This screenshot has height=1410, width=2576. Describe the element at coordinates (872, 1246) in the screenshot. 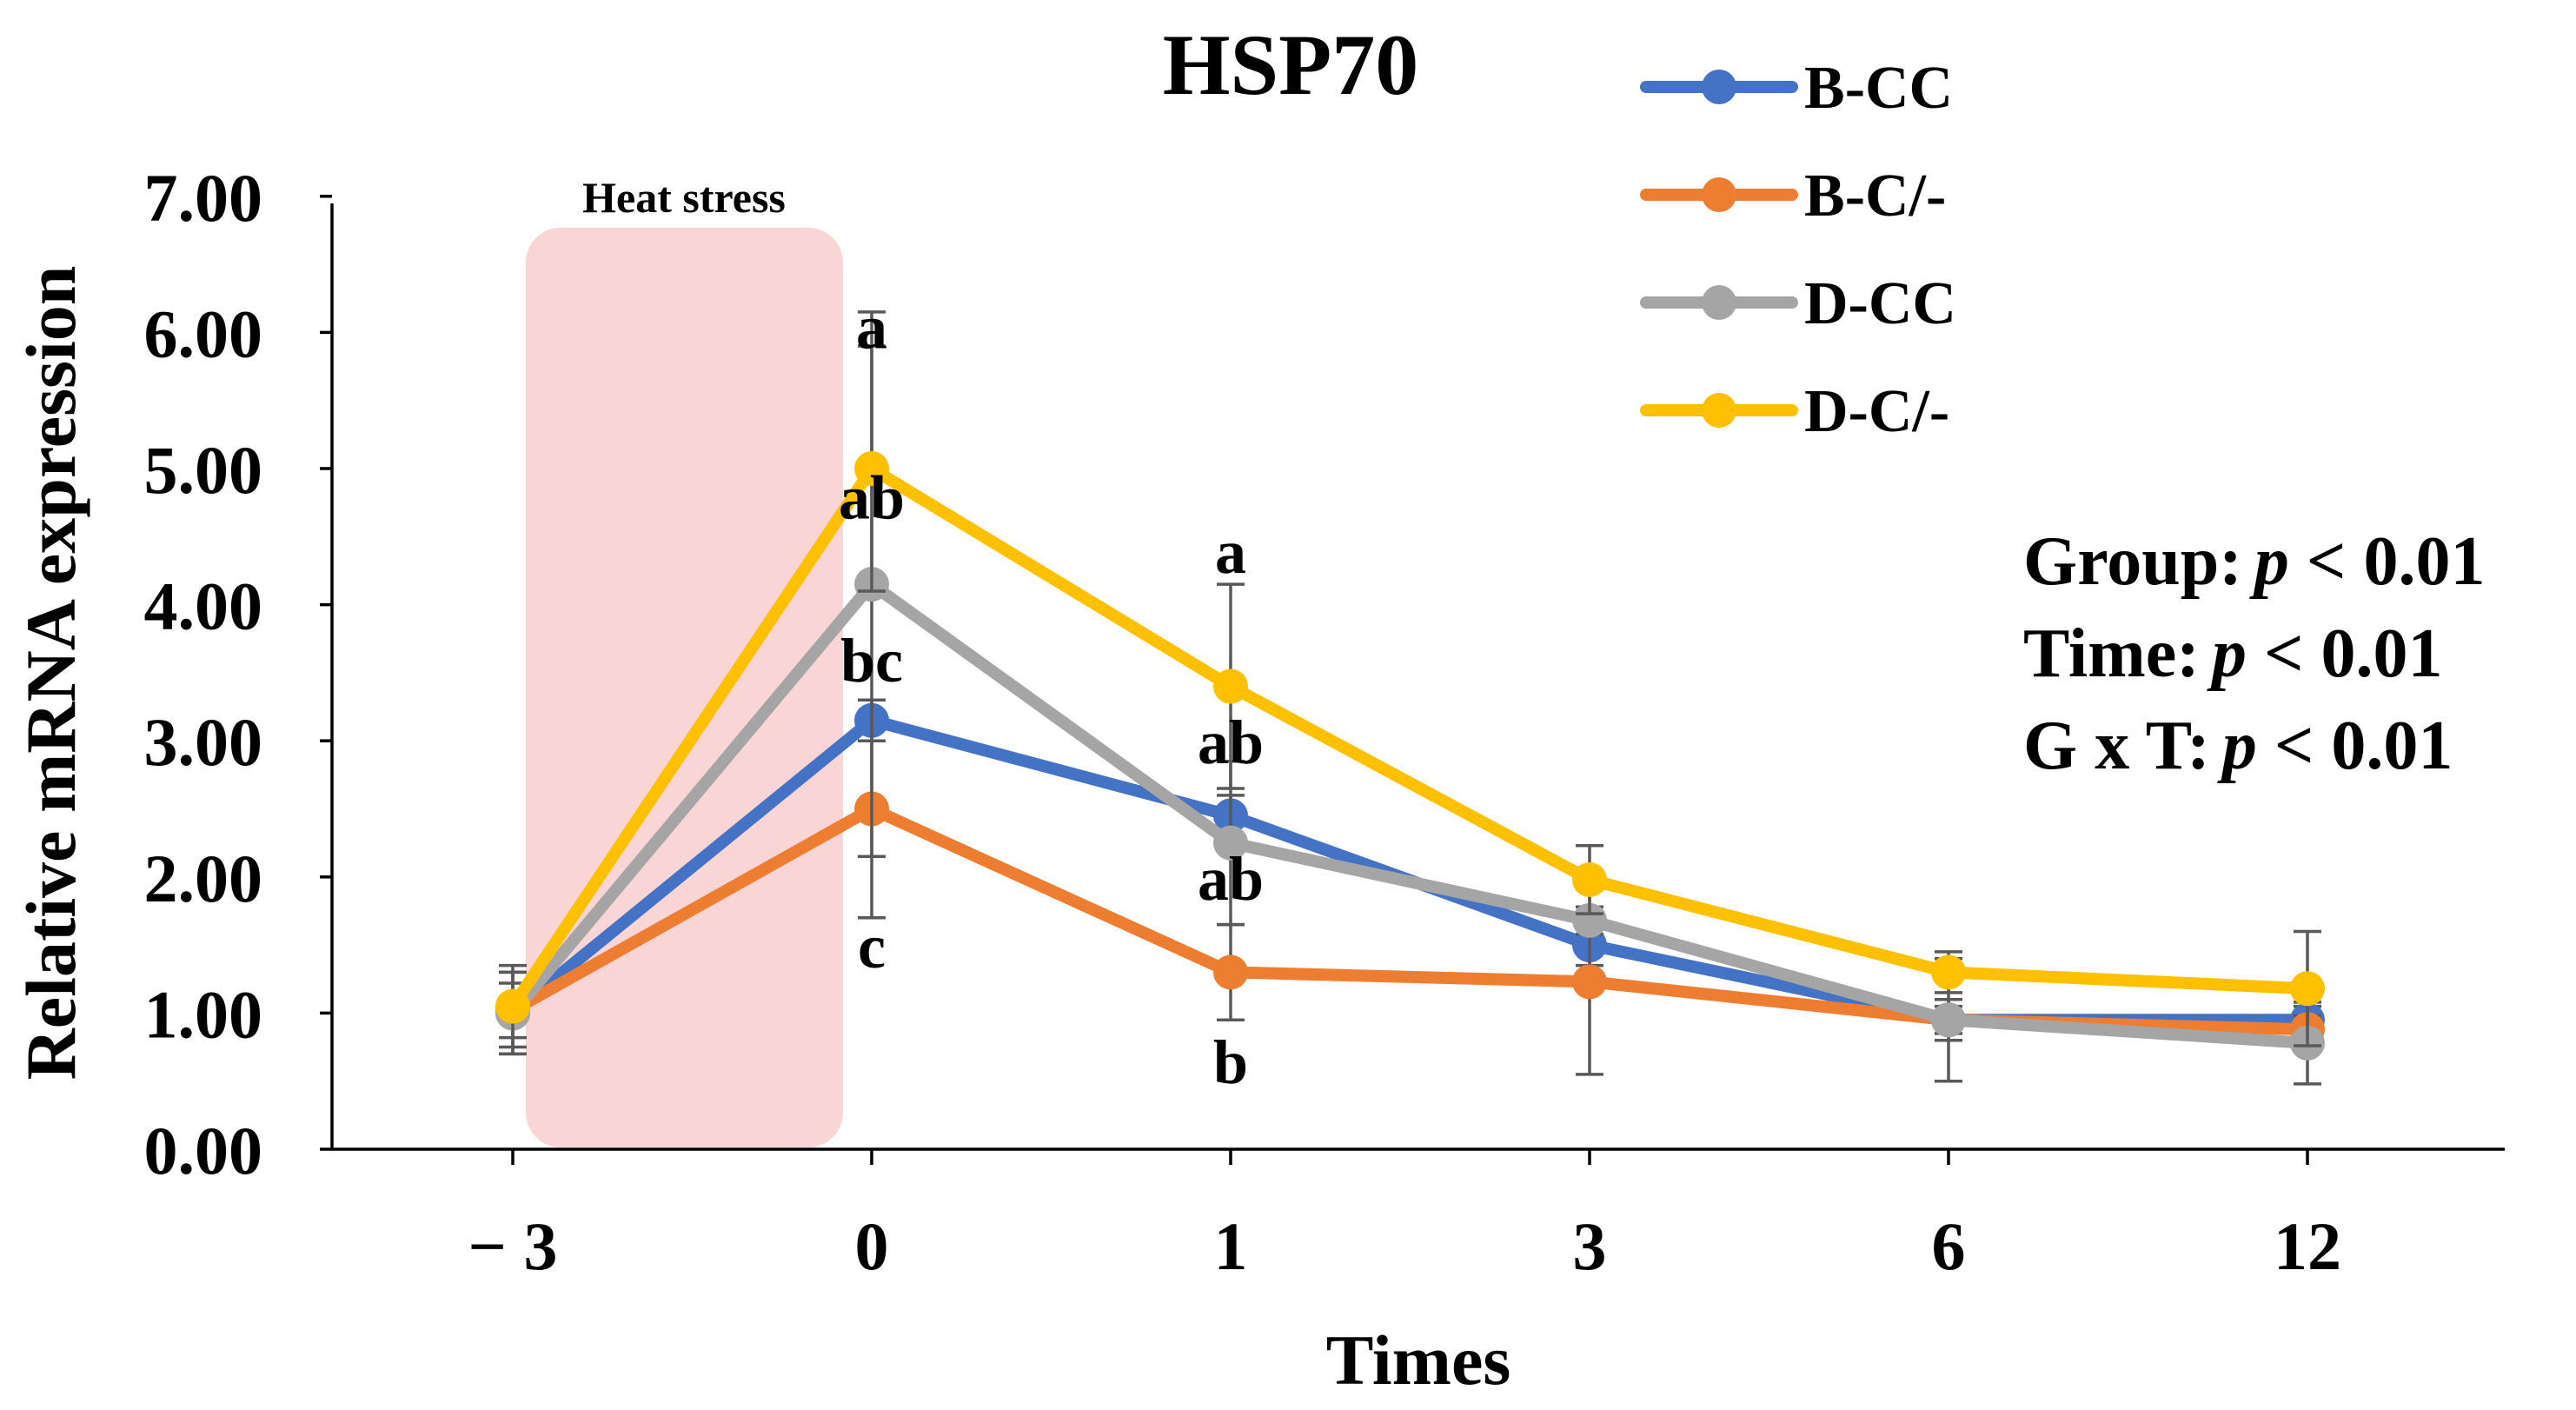

I see `x-tick-label: 0` at that location.